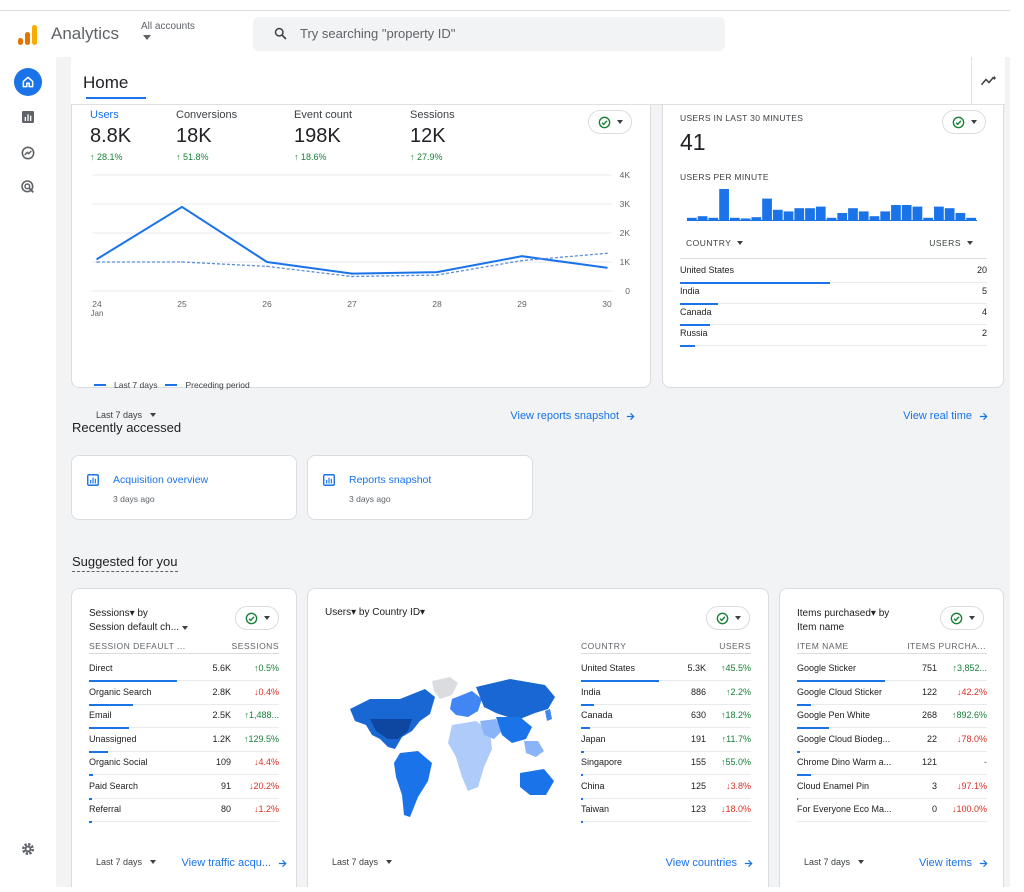  What do you see at coordinates (573, 416) in the screenshot?
I see `view-reports-snapshot-link: View reports snapshot` at bounding box center [573, 416].